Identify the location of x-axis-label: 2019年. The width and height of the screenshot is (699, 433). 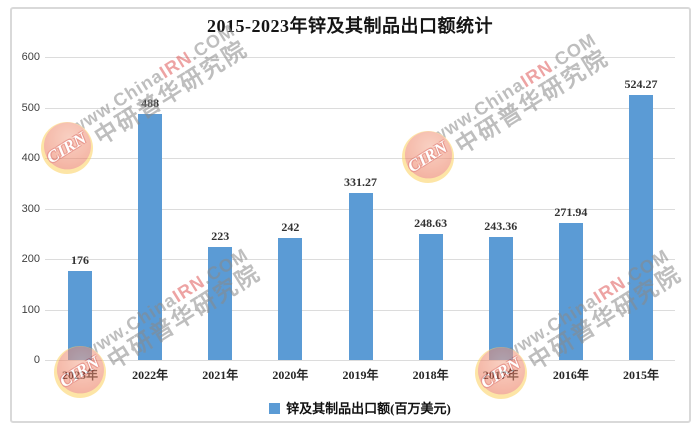
(360, 375).